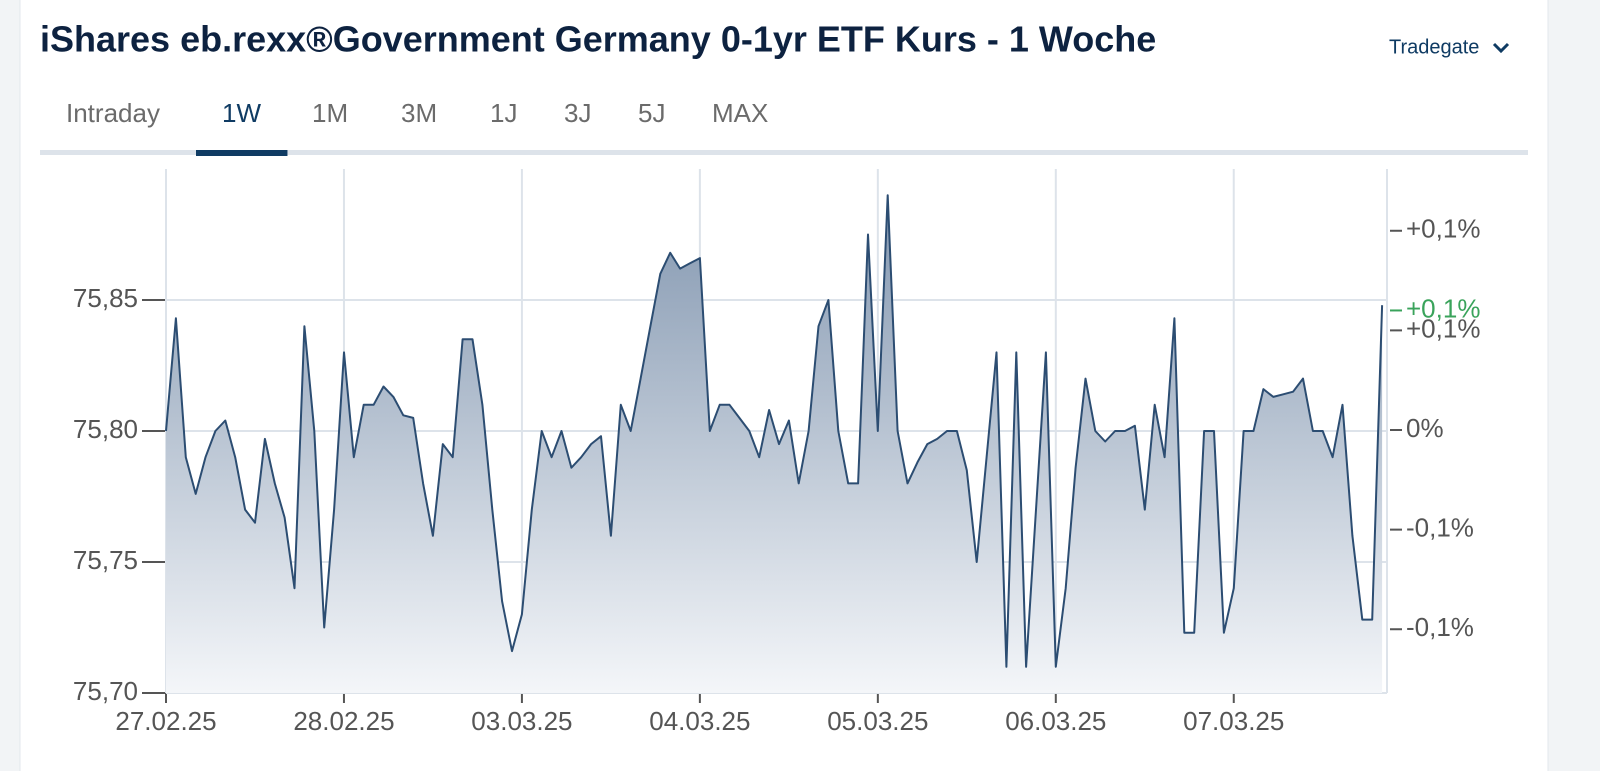 The height and width of the screenshot is (771, 1600). I want to click on y-tick-label: 75,85, so click(105, 298).